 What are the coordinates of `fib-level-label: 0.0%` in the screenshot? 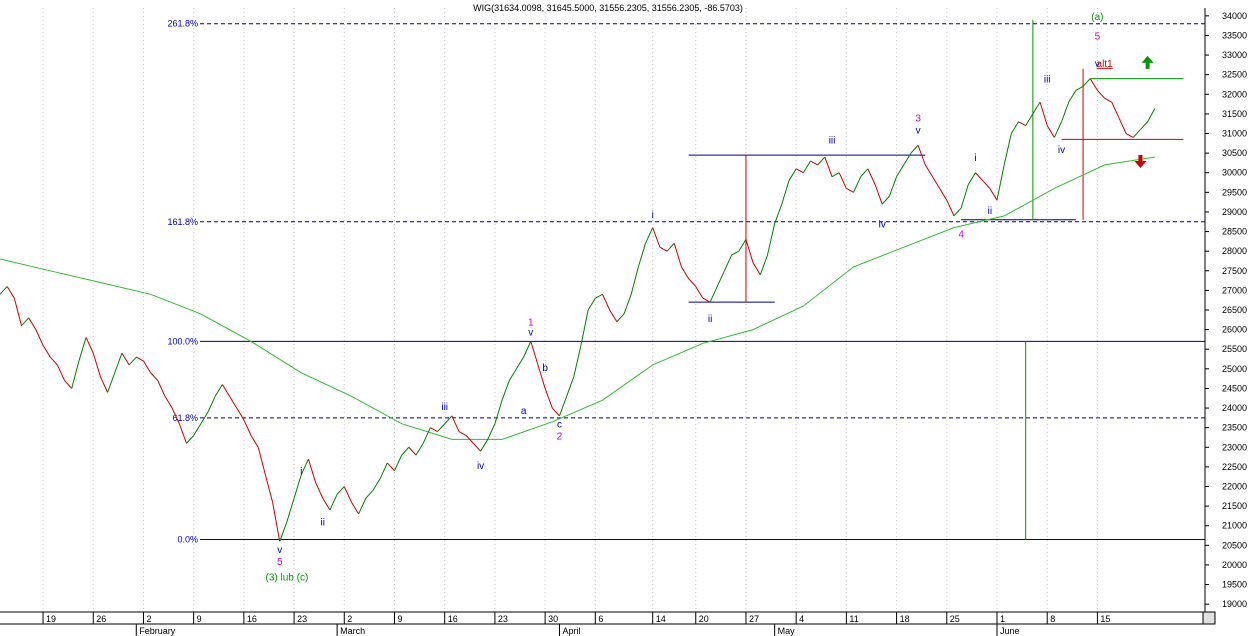 It's located at (187, 539).